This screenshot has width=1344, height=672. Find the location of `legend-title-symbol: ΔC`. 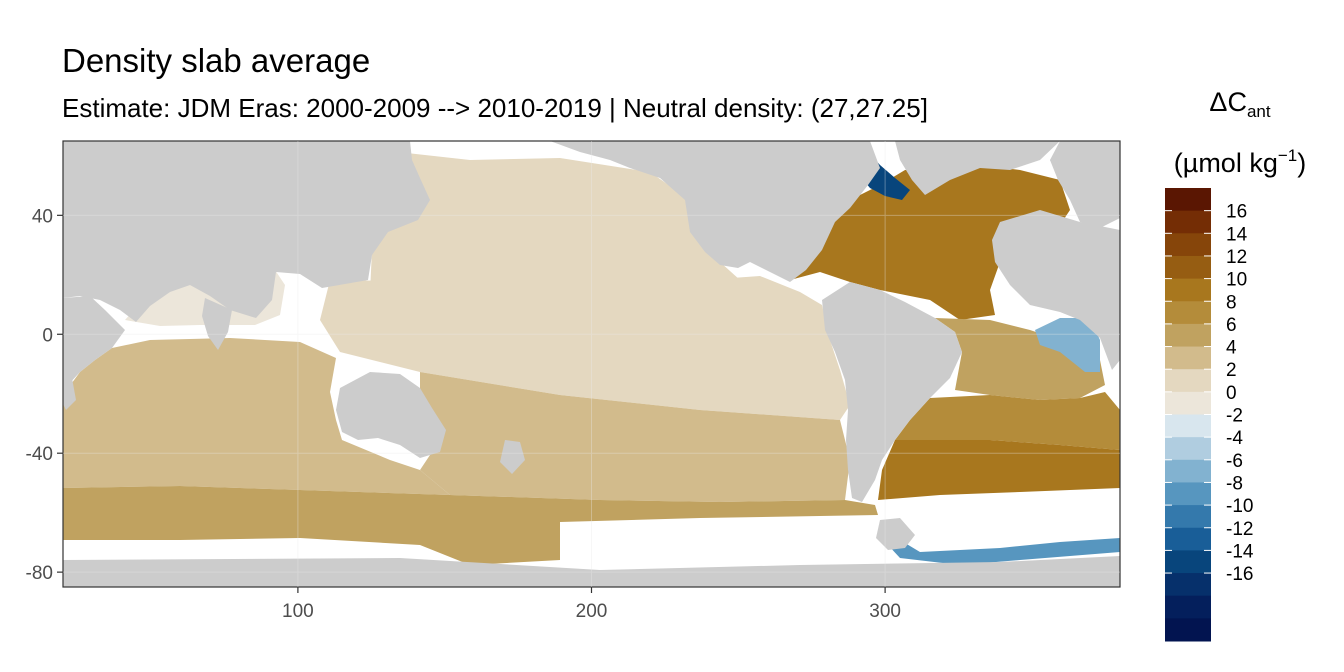

legend-title-symbol: ΔC is located at coordinates (1228, 102).